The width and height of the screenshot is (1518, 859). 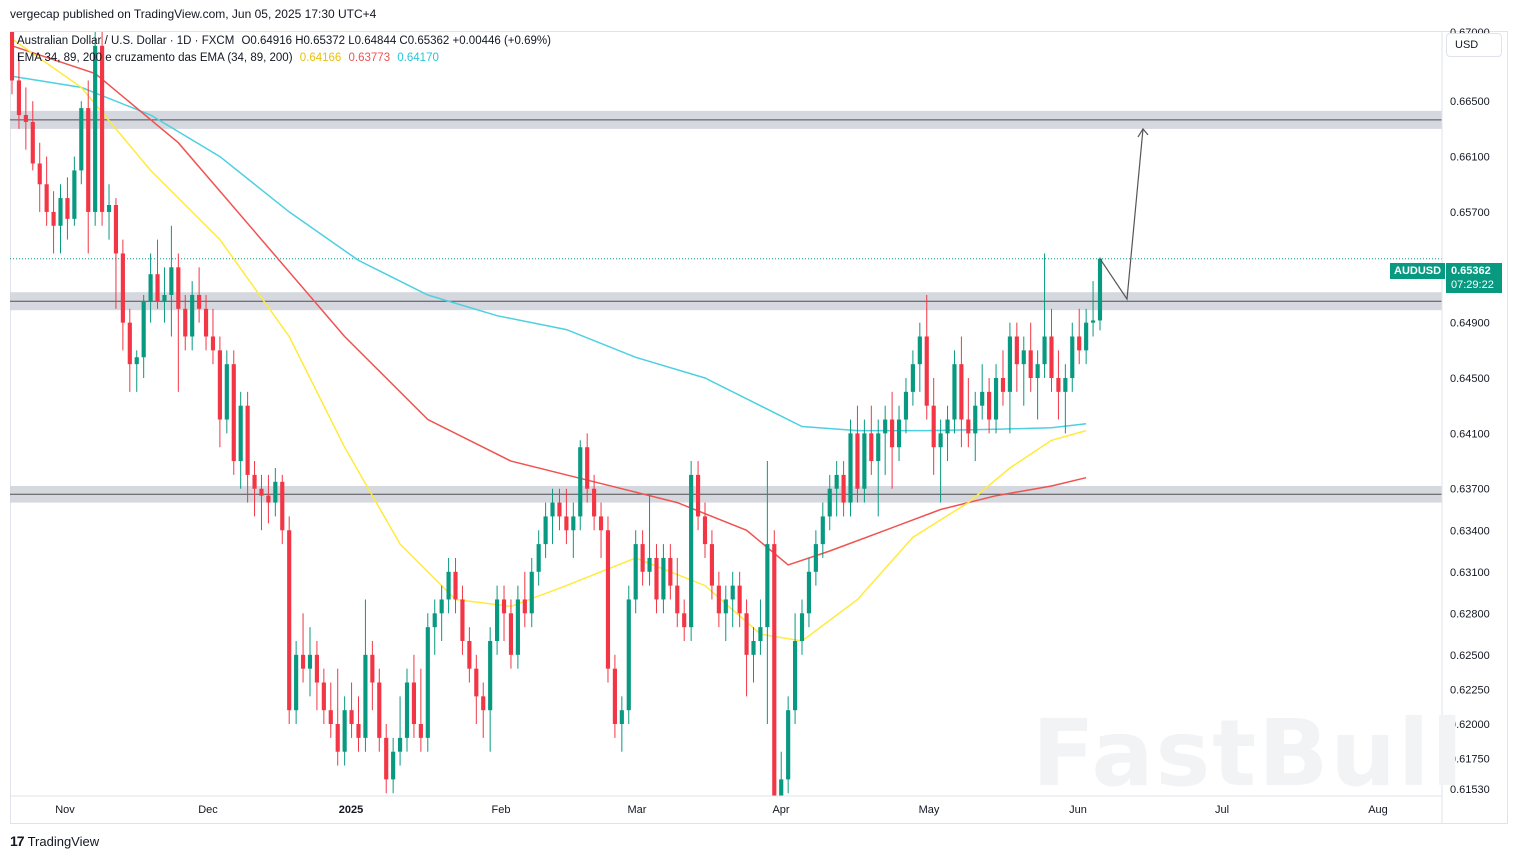 What do you see at coordinates (1470, 725) in the screenshot?
I see `price-tick-label: 0.62000` at bounding box center [1470, 725].